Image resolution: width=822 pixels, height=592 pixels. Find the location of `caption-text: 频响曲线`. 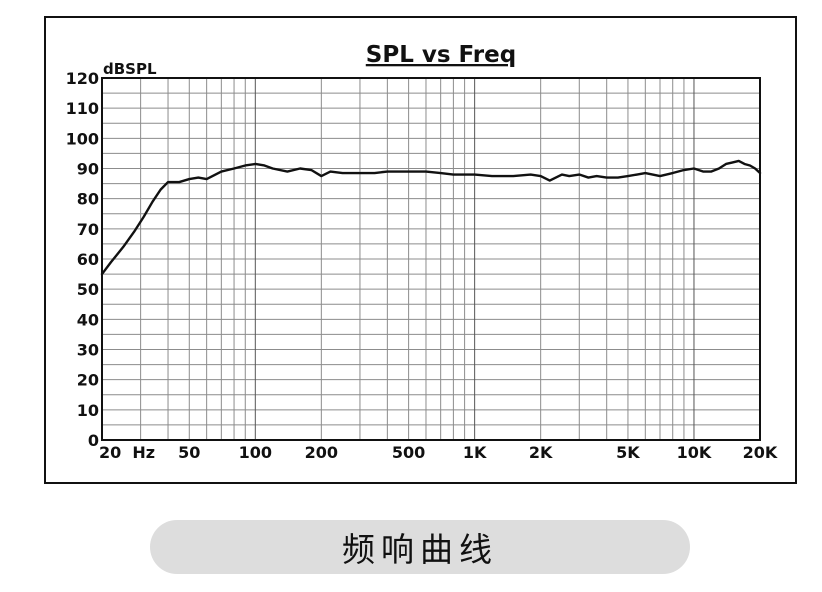

caption-text: 频响曲线 is located at coordinates (420, 549).